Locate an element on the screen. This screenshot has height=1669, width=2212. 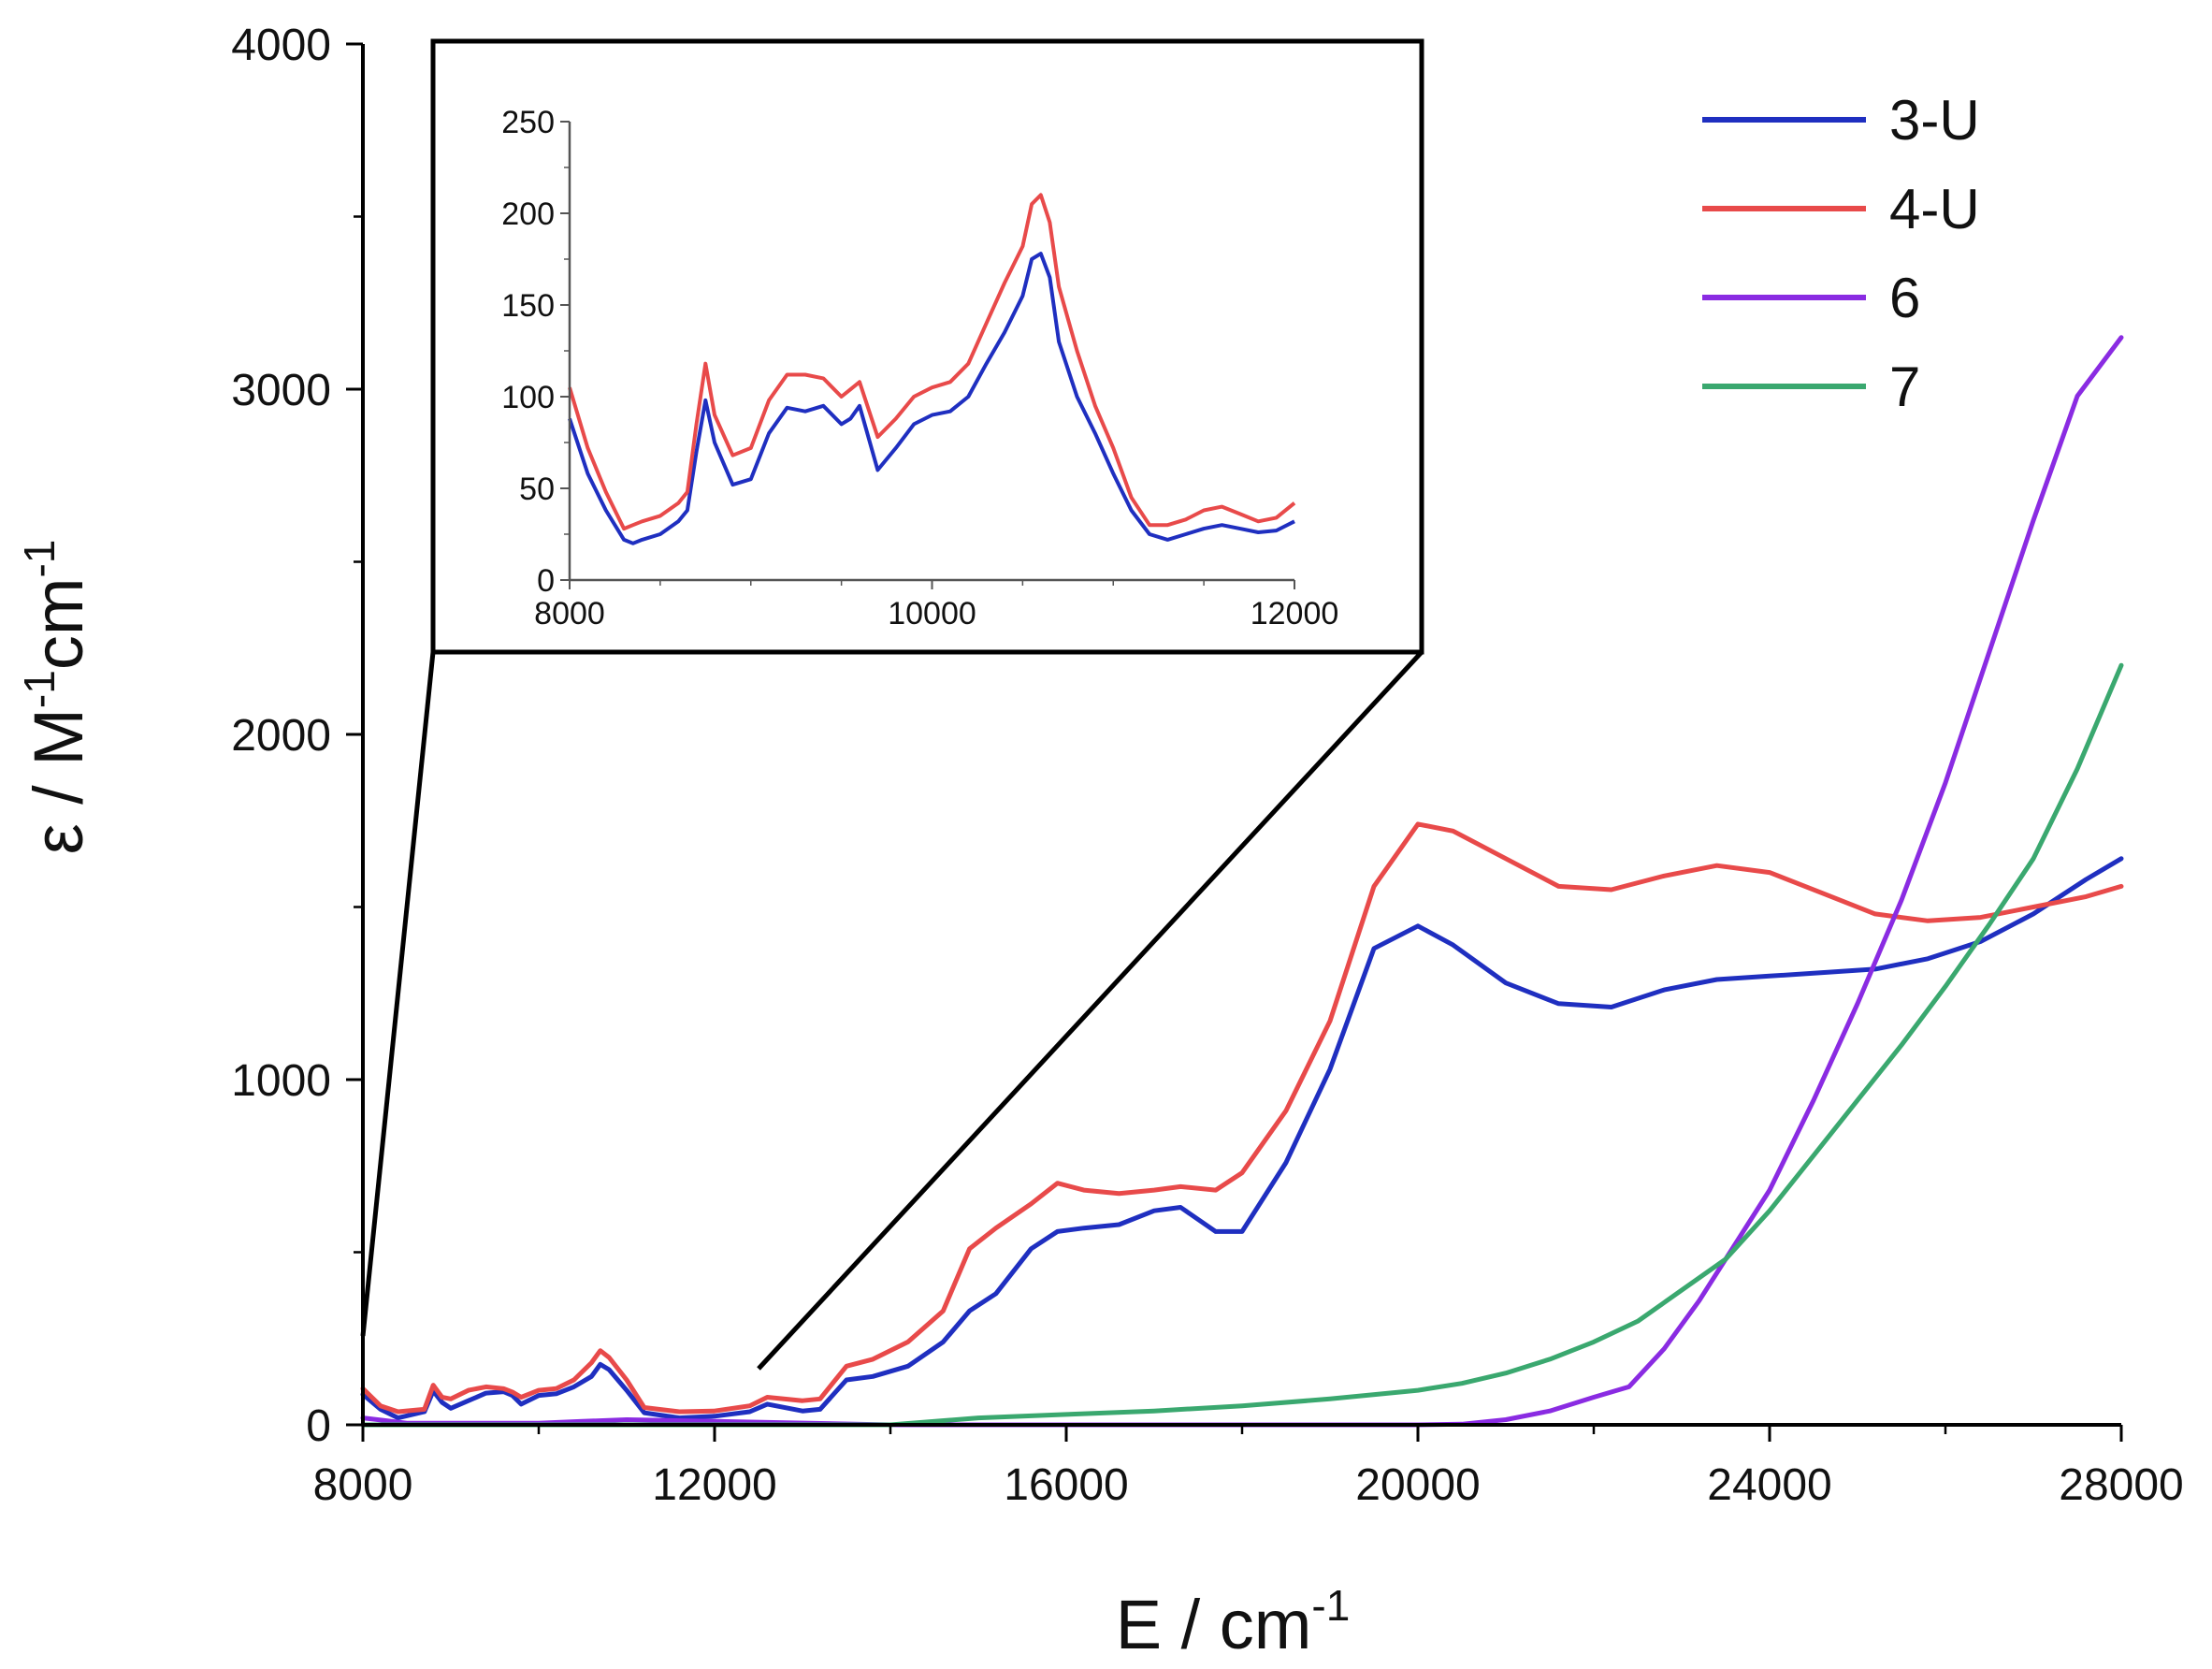
x-tick-label: 16000 is located at coordinates (1066, 1485).